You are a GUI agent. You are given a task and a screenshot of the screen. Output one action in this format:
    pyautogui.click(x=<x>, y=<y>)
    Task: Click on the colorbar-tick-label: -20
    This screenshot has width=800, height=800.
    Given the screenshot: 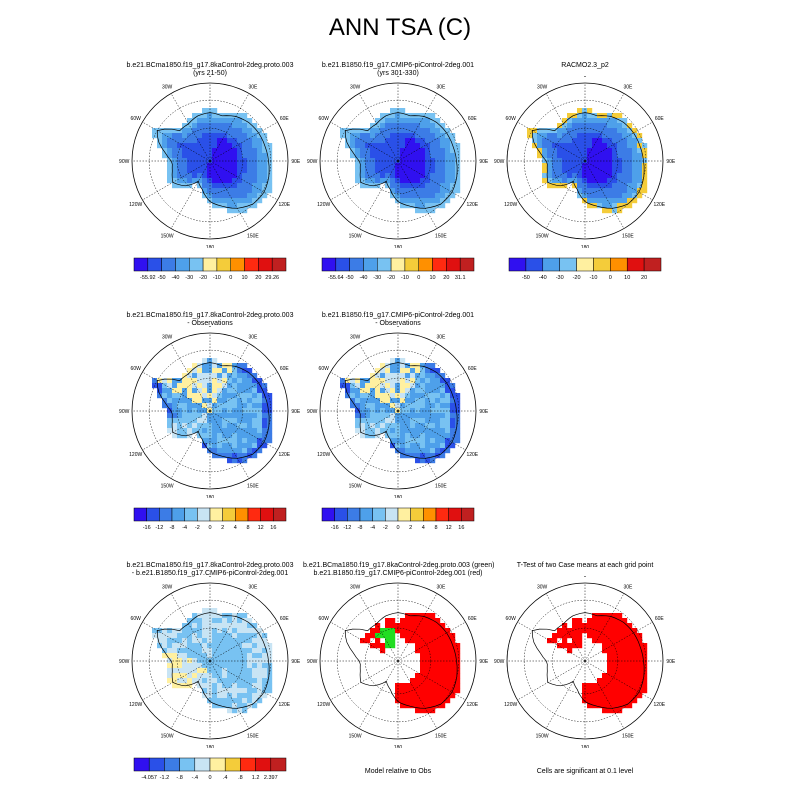 What is the action you would take?
    pyautogui.click(x=577, y=278)
    